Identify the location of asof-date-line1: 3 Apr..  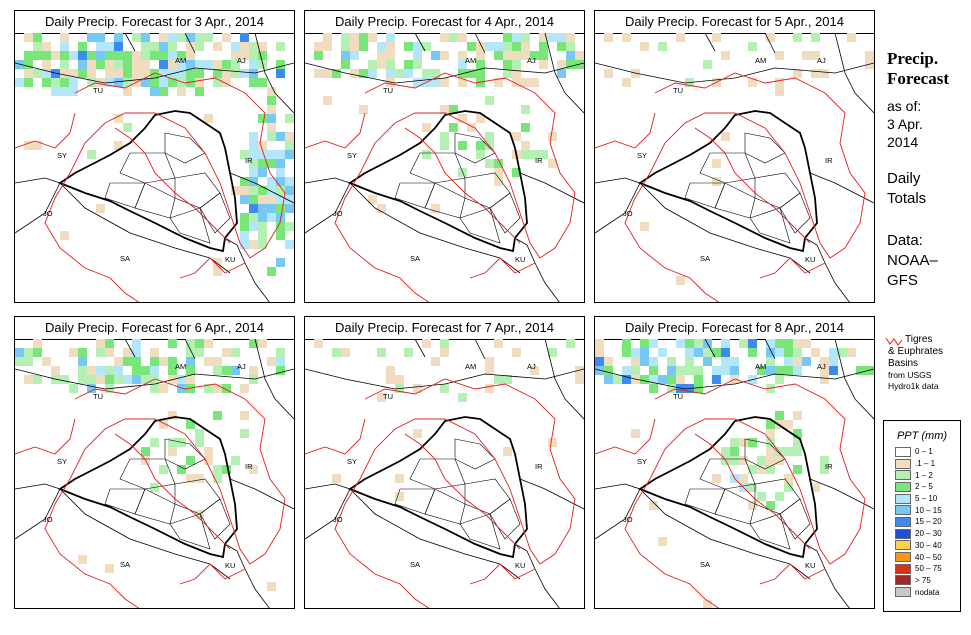
(905, 124).